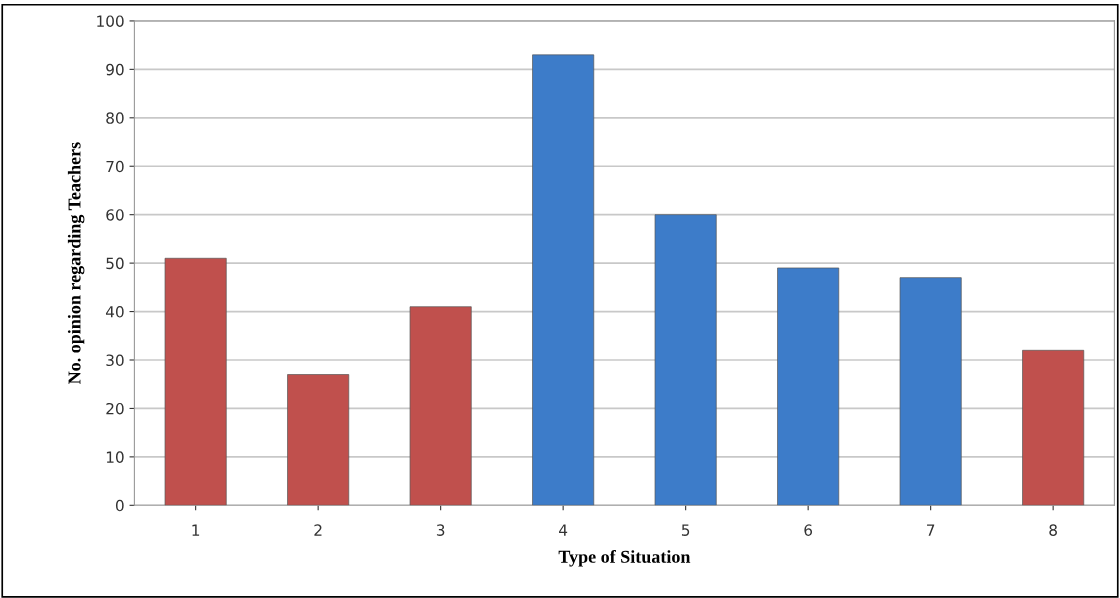 The height and width of the screenshot is (598, 1120). I want to click on y-tick-label: 50, so click(115, 263).